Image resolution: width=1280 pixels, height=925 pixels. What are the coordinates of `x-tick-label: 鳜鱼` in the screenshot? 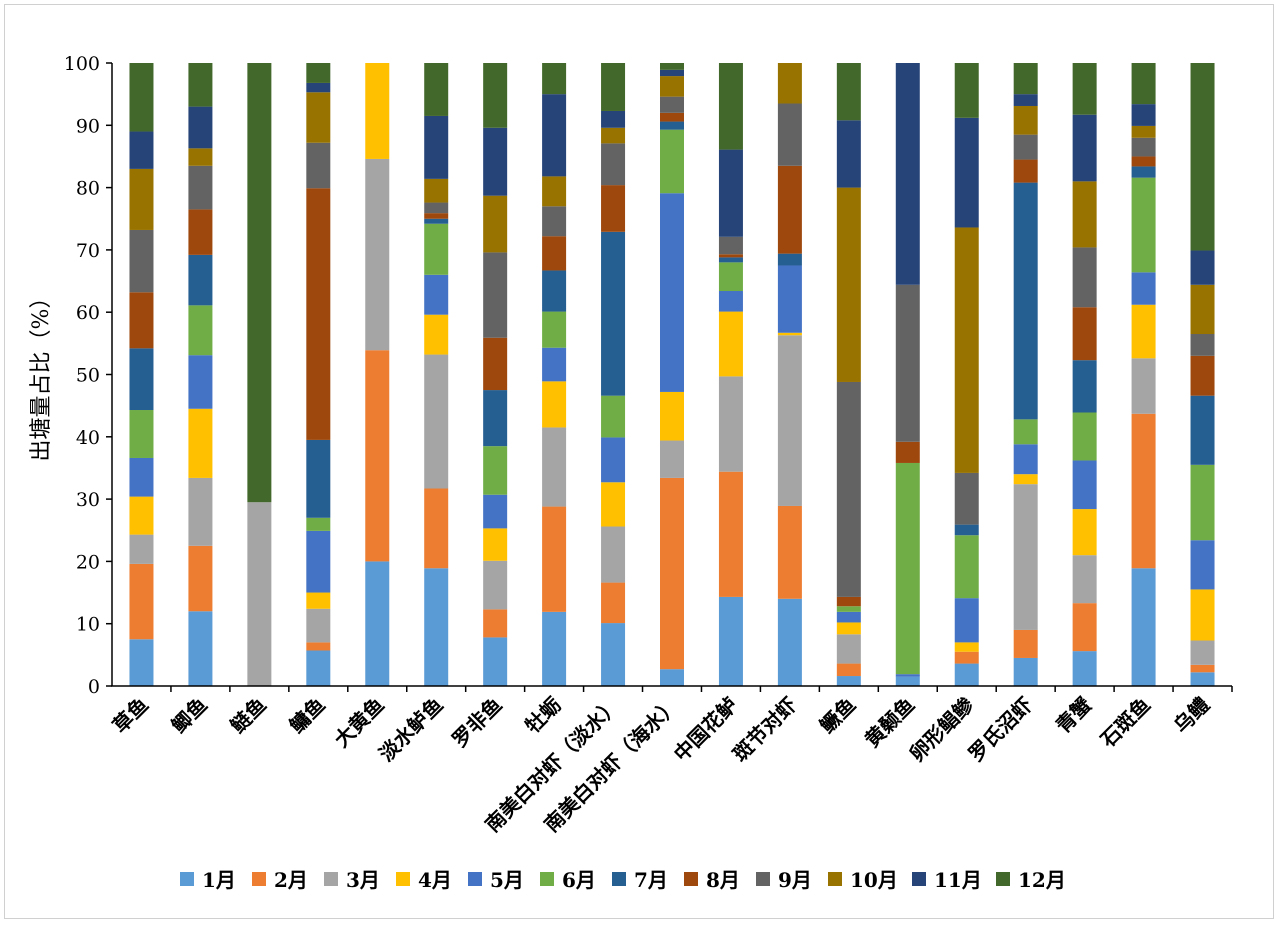 It's located at (837, 715).